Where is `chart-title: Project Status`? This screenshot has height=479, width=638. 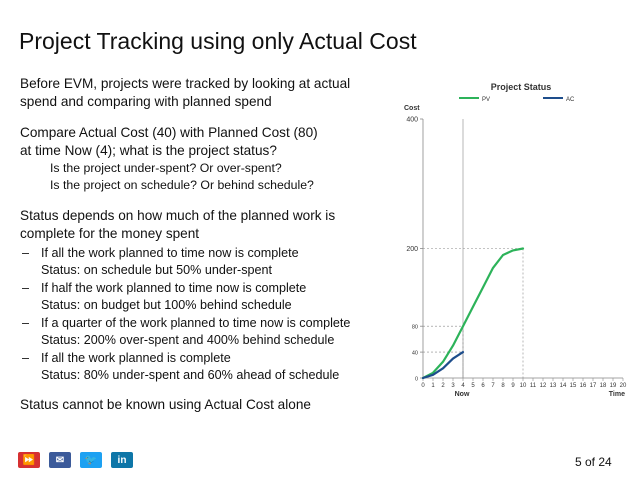 chart-title: Project Status is located at coordinates (521, 87).